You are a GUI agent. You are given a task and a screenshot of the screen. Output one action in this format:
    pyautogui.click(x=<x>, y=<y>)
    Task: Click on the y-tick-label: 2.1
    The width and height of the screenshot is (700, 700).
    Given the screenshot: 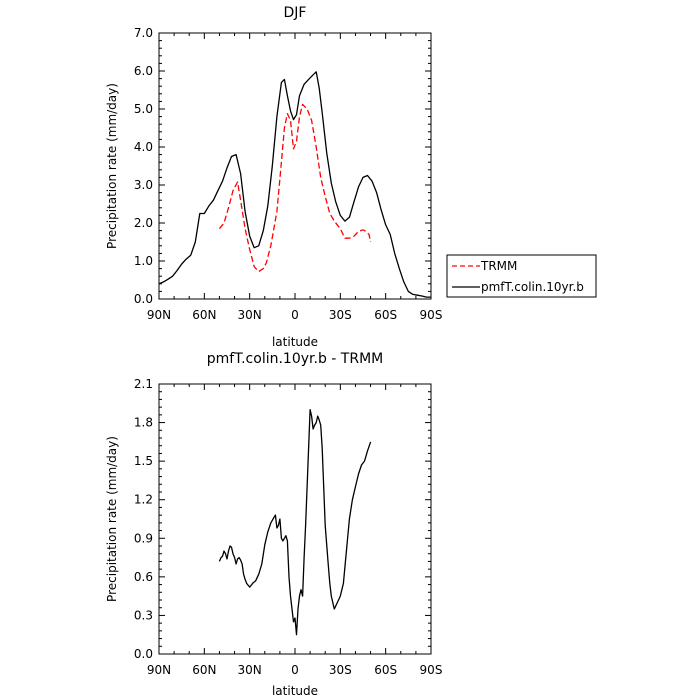 What is the action you would take?
    pyautogui.click(x=143, y=384)
    